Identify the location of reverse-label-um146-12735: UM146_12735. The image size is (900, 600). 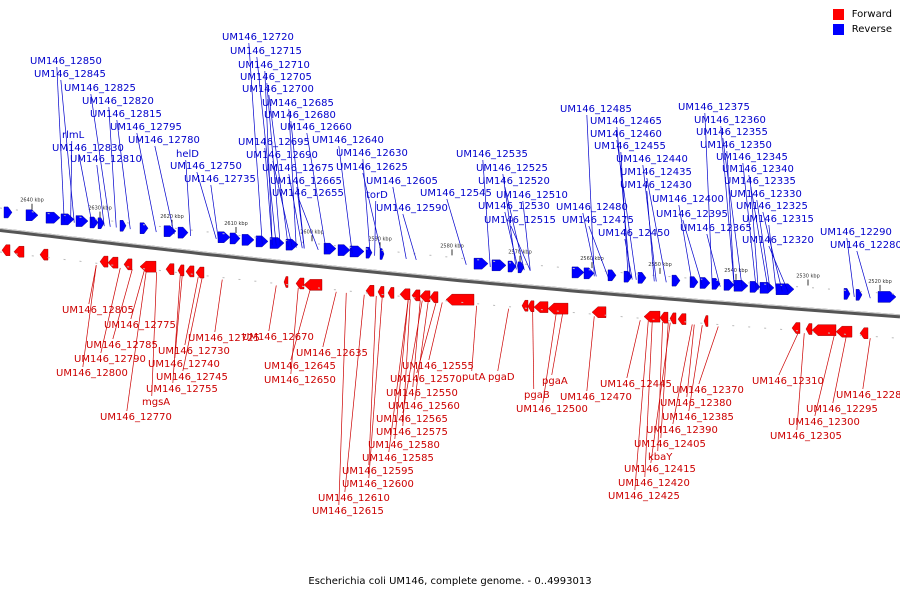
(220, 179).